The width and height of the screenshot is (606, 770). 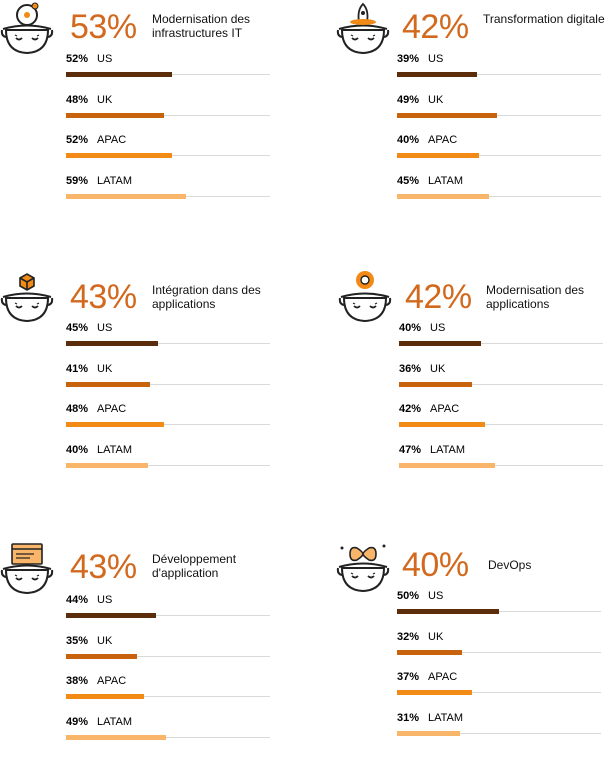 I want to click on data-label: 38%, so click(x=77, y=681).